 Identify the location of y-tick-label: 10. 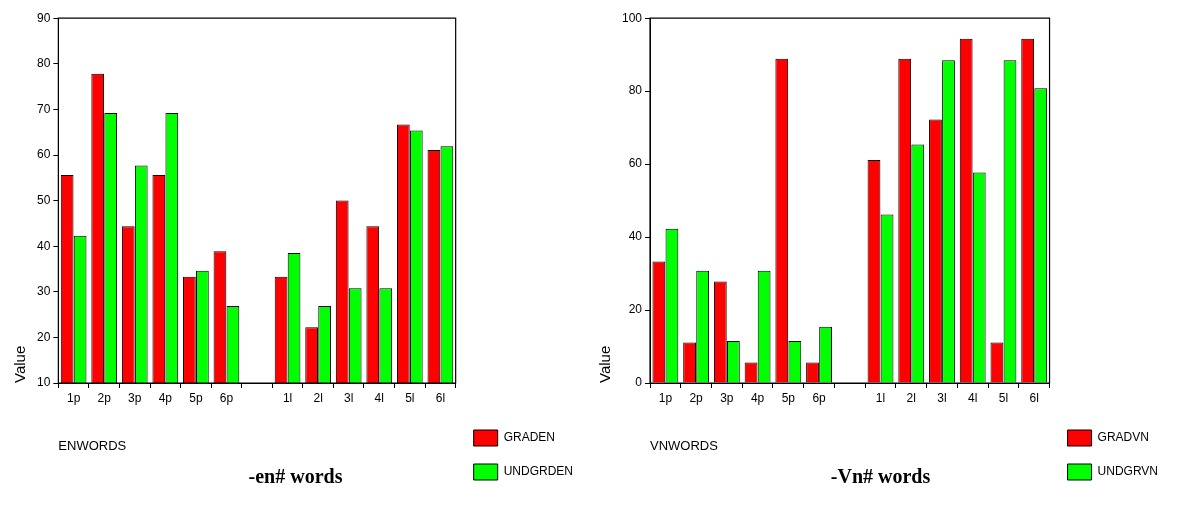
(43, 382).